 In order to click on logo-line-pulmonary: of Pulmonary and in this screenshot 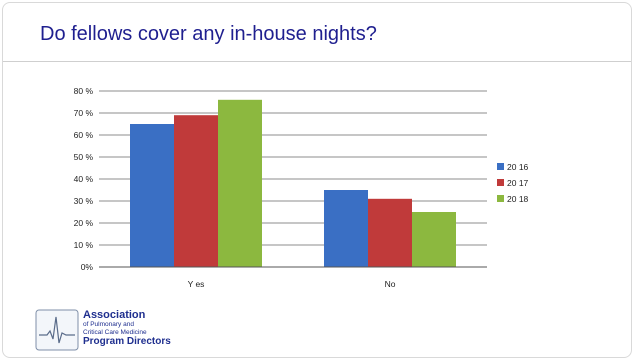, I will do `click(108, 324)`.